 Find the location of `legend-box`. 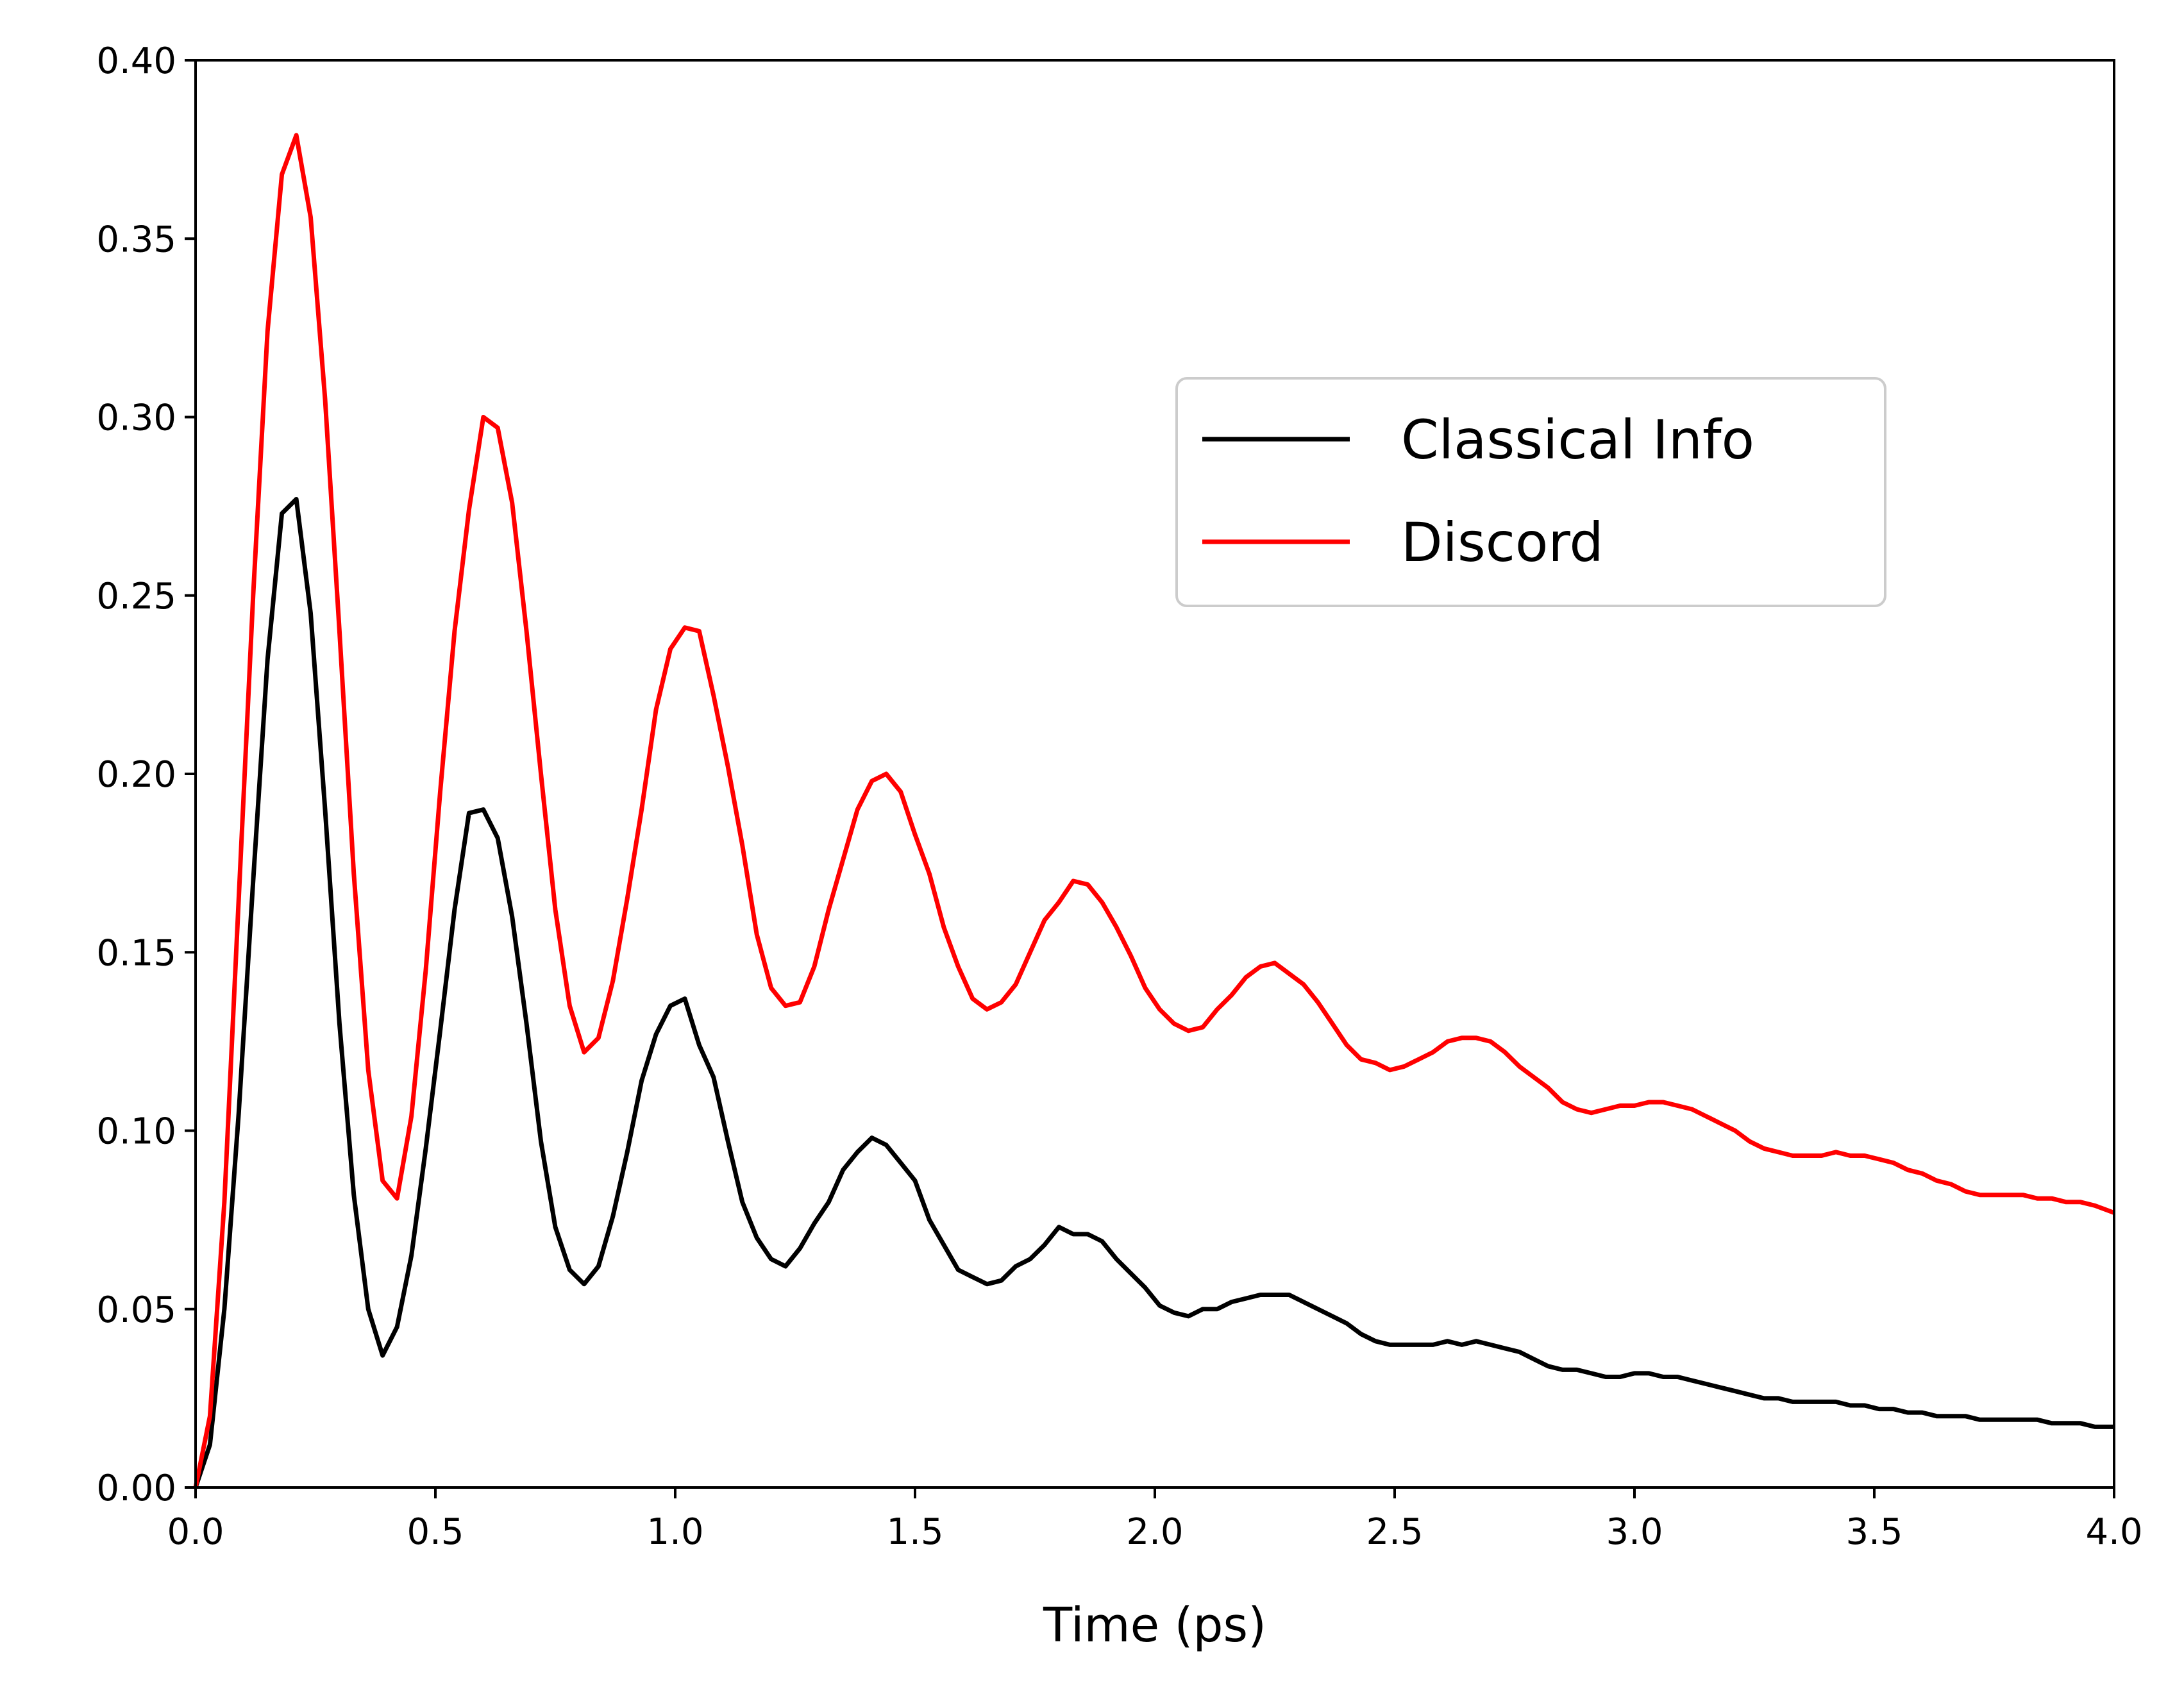

legend-box is located at coordinates (1530, 492).